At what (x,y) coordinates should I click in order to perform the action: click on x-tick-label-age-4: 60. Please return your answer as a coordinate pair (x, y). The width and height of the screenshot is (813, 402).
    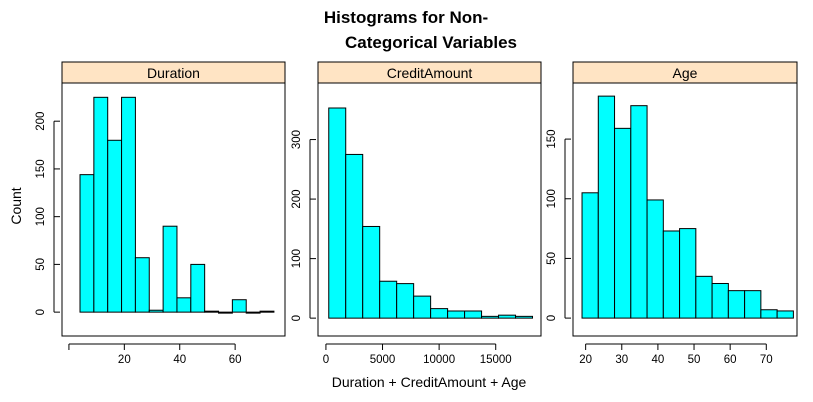
    Looking at the image, I should click on (730, 360).